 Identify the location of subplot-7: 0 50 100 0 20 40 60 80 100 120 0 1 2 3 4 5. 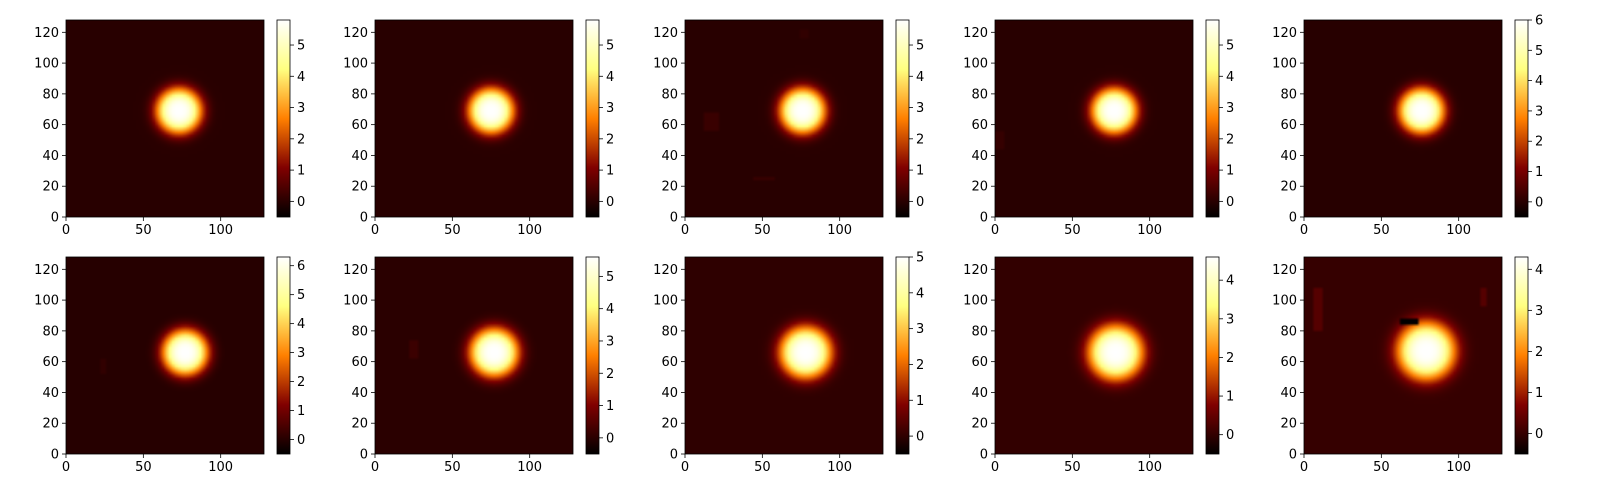
(478, 365).